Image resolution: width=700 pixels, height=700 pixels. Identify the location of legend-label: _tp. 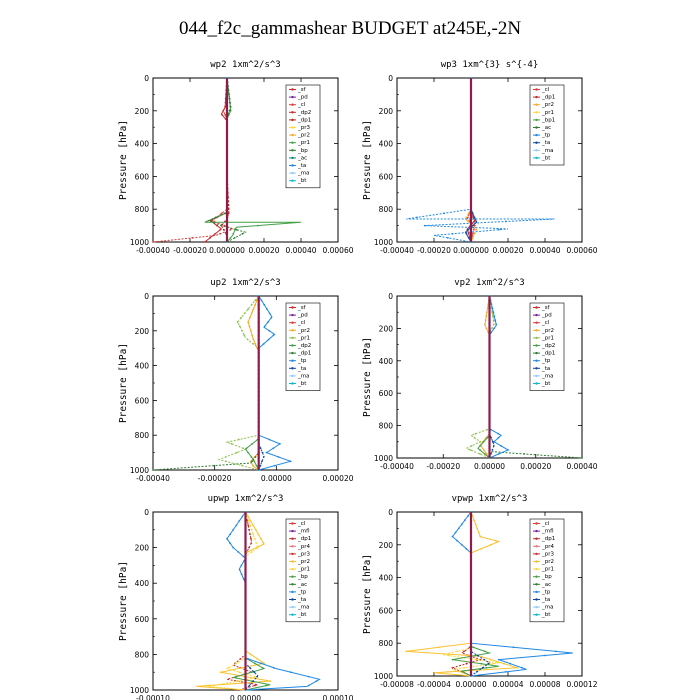
(546, 592).